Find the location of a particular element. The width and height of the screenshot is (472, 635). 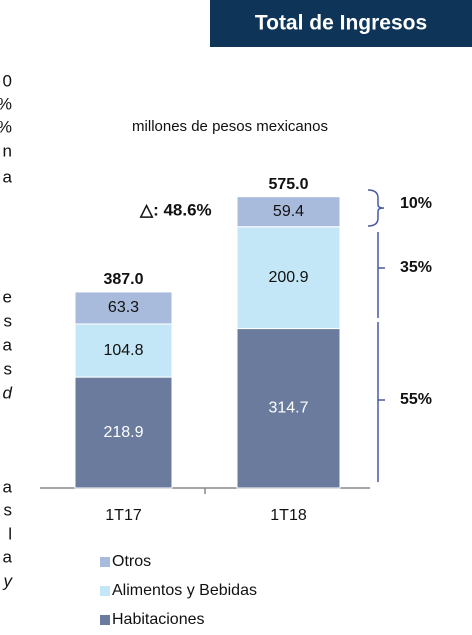

legend-label: Alimentos y Bebidas is located at coordinates (184, 590).